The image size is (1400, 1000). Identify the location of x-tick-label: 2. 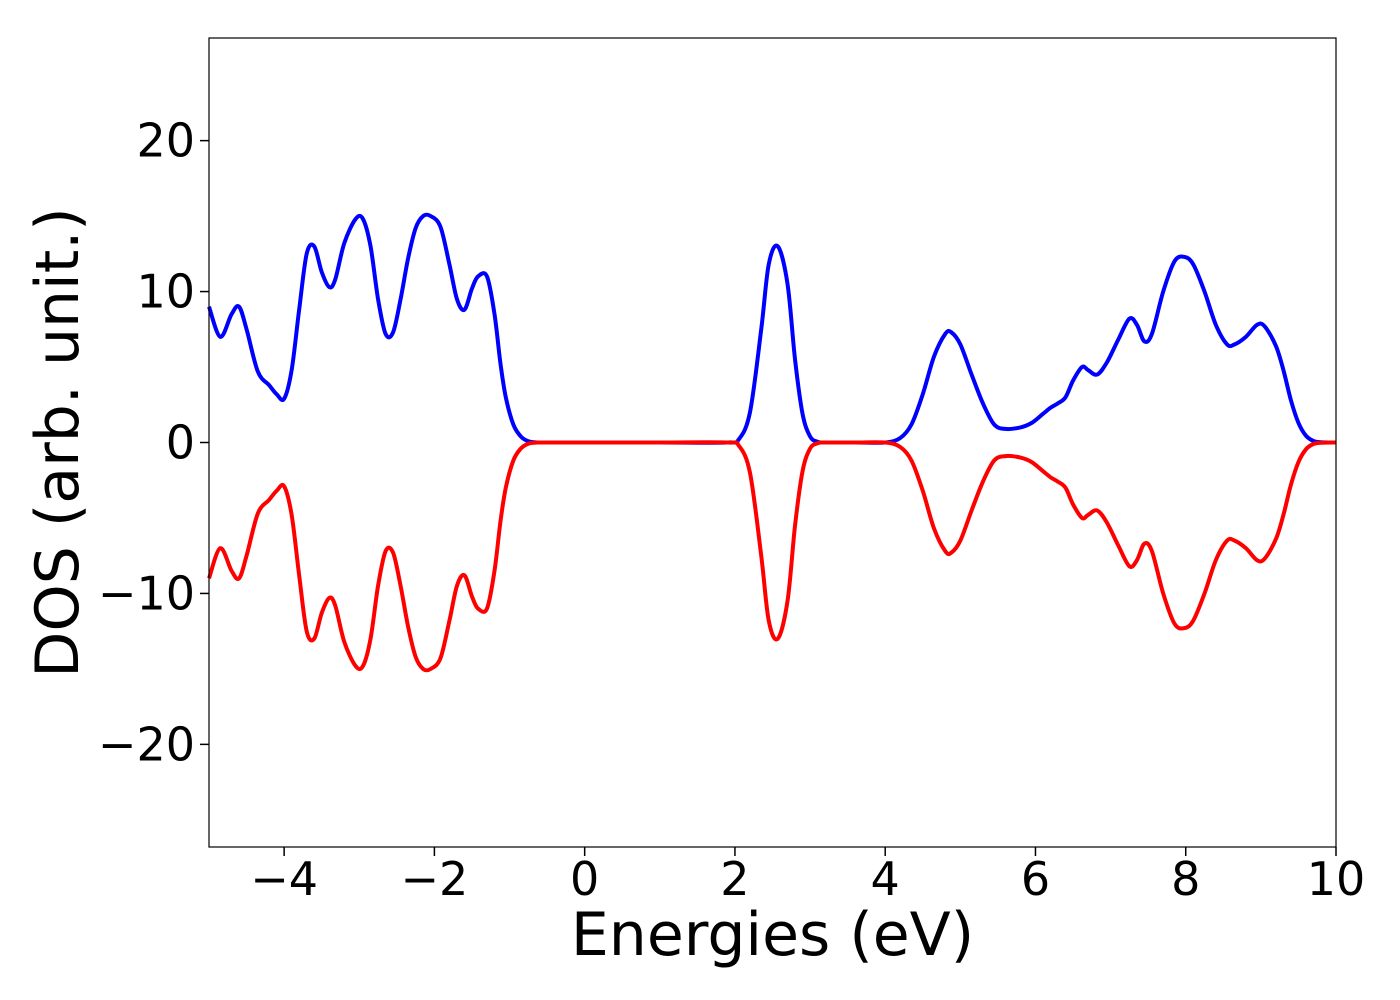
(734, 879).